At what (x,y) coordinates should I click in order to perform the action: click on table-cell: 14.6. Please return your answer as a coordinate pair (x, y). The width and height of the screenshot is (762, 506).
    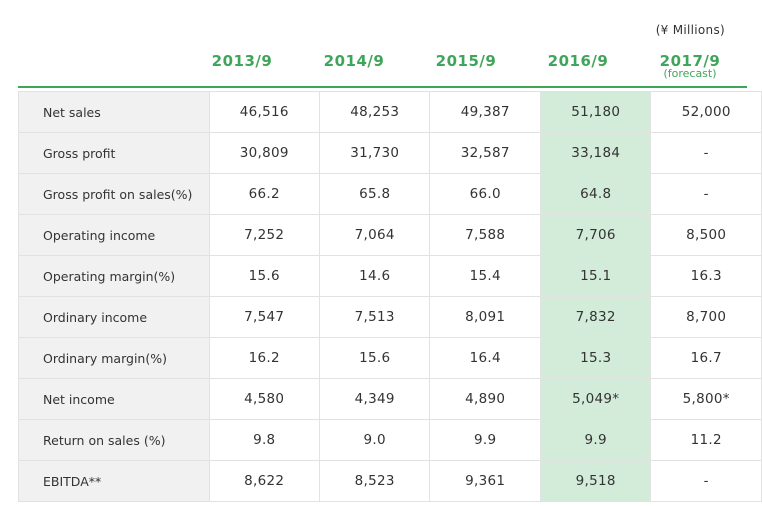
    Looking at the image, I should click on (374, 276).